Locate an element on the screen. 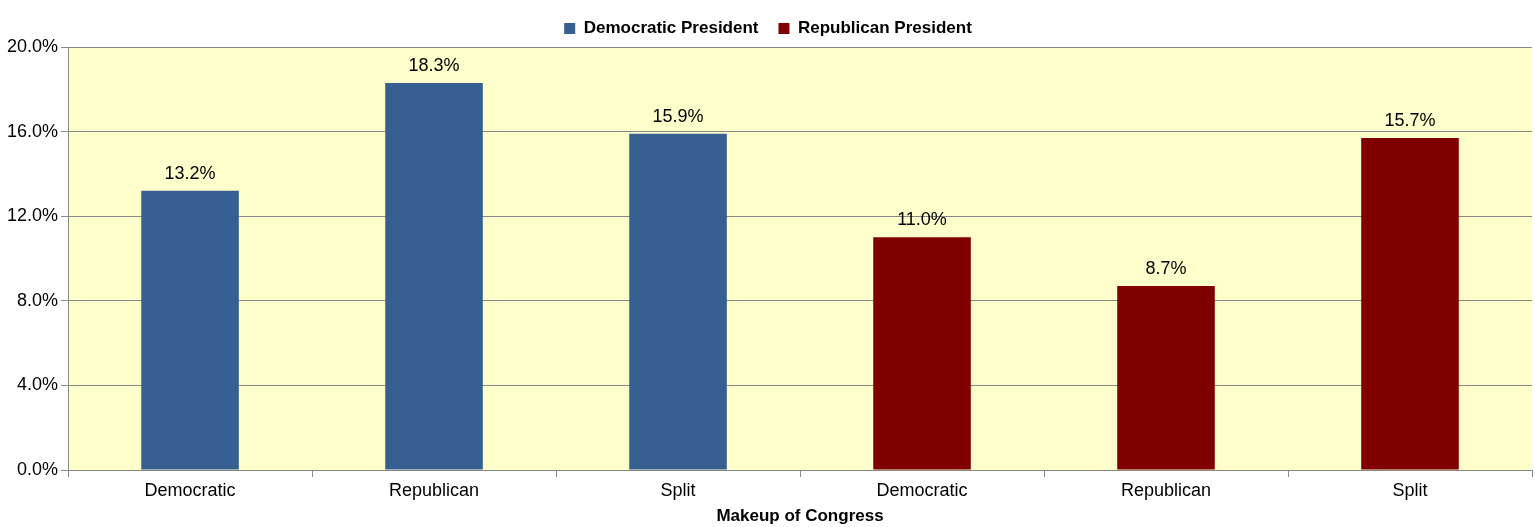 Image resolution: width=1535 pixels, height=527 pixels. y-tick-label: 4.0% is located at coordinates (38, 384).